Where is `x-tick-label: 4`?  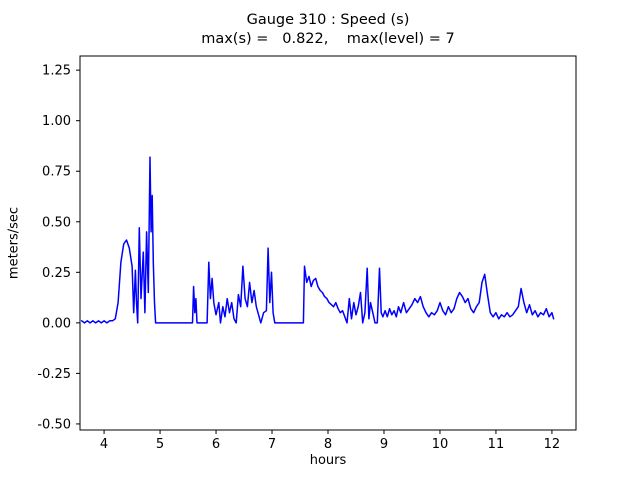 x-tick-label: 4 is located at coordinates (104, 444).